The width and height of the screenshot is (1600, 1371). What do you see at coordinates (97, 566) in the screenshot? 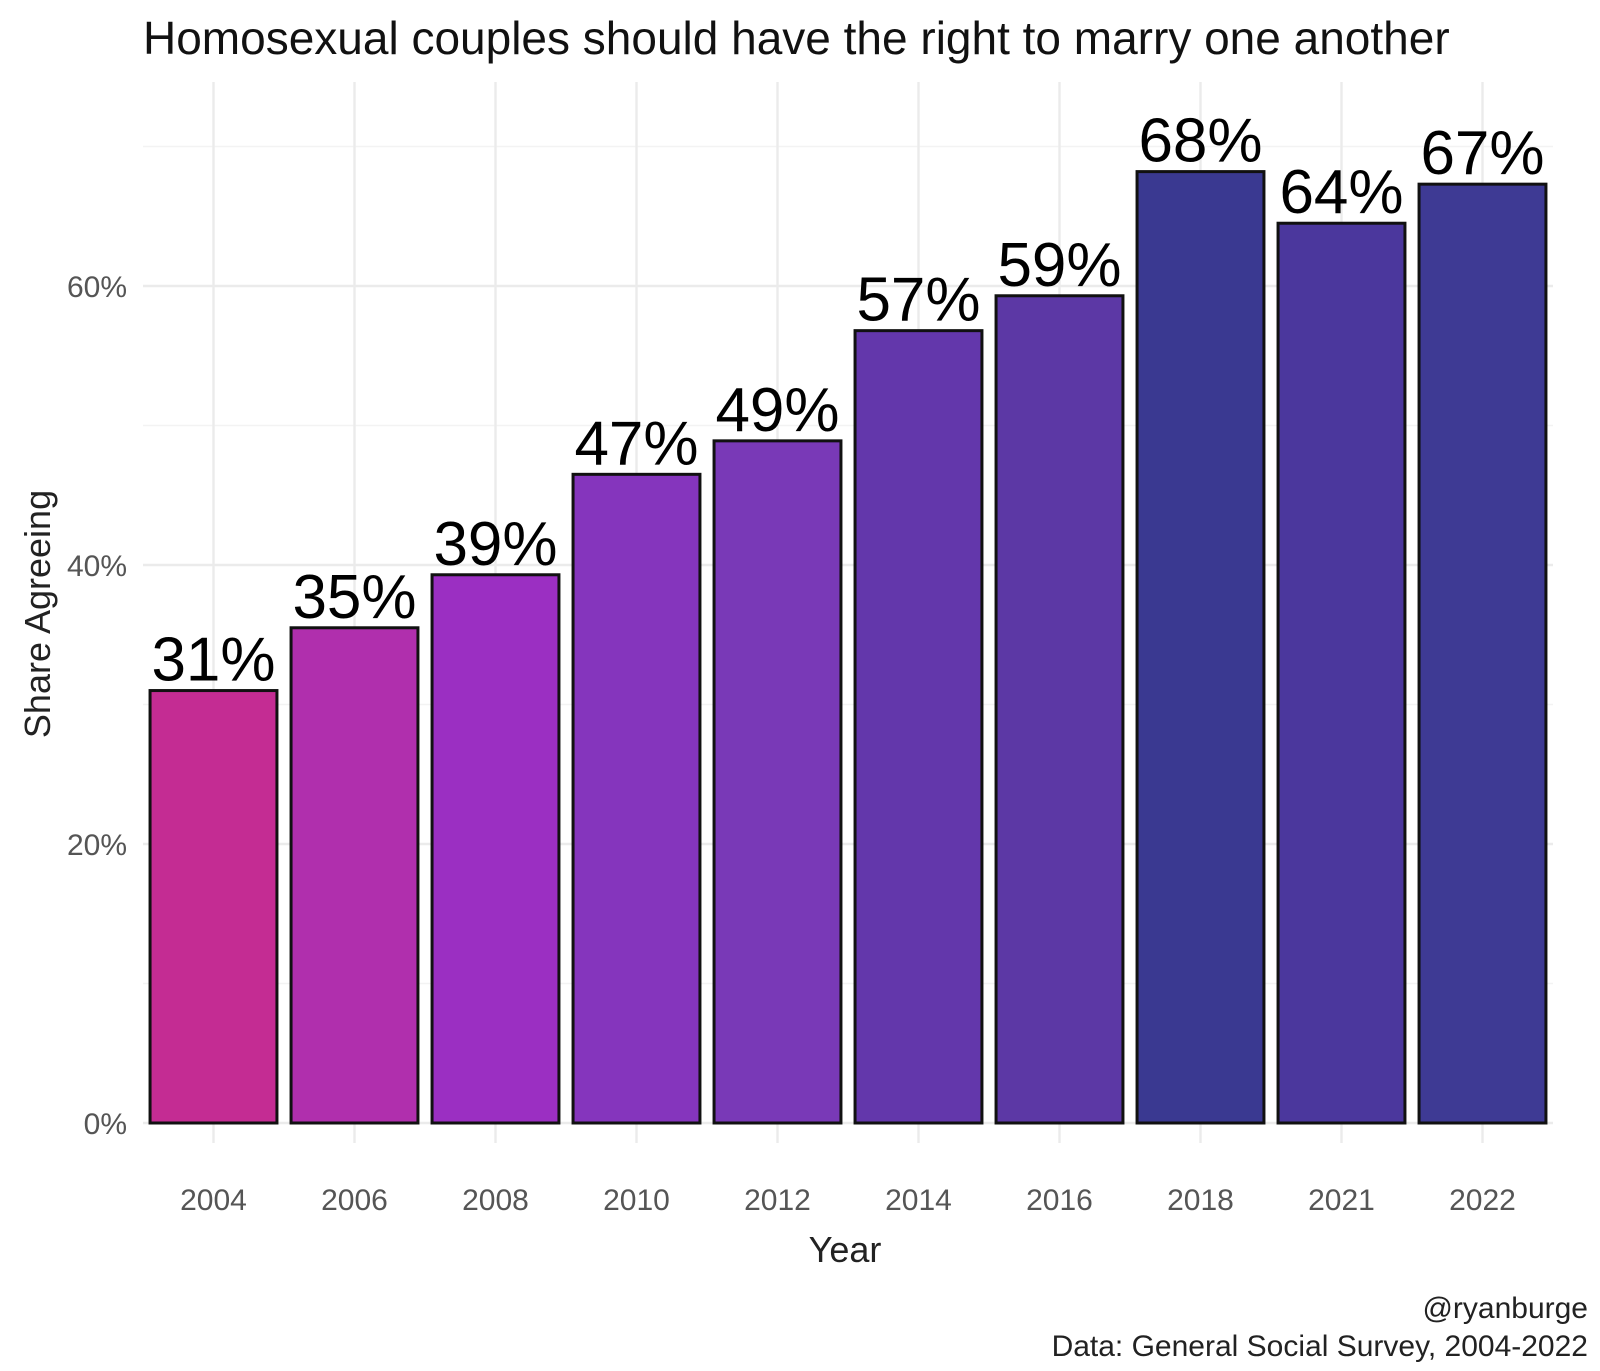
I see `y-tick-label: 40%` at bounding box center [97, 566].